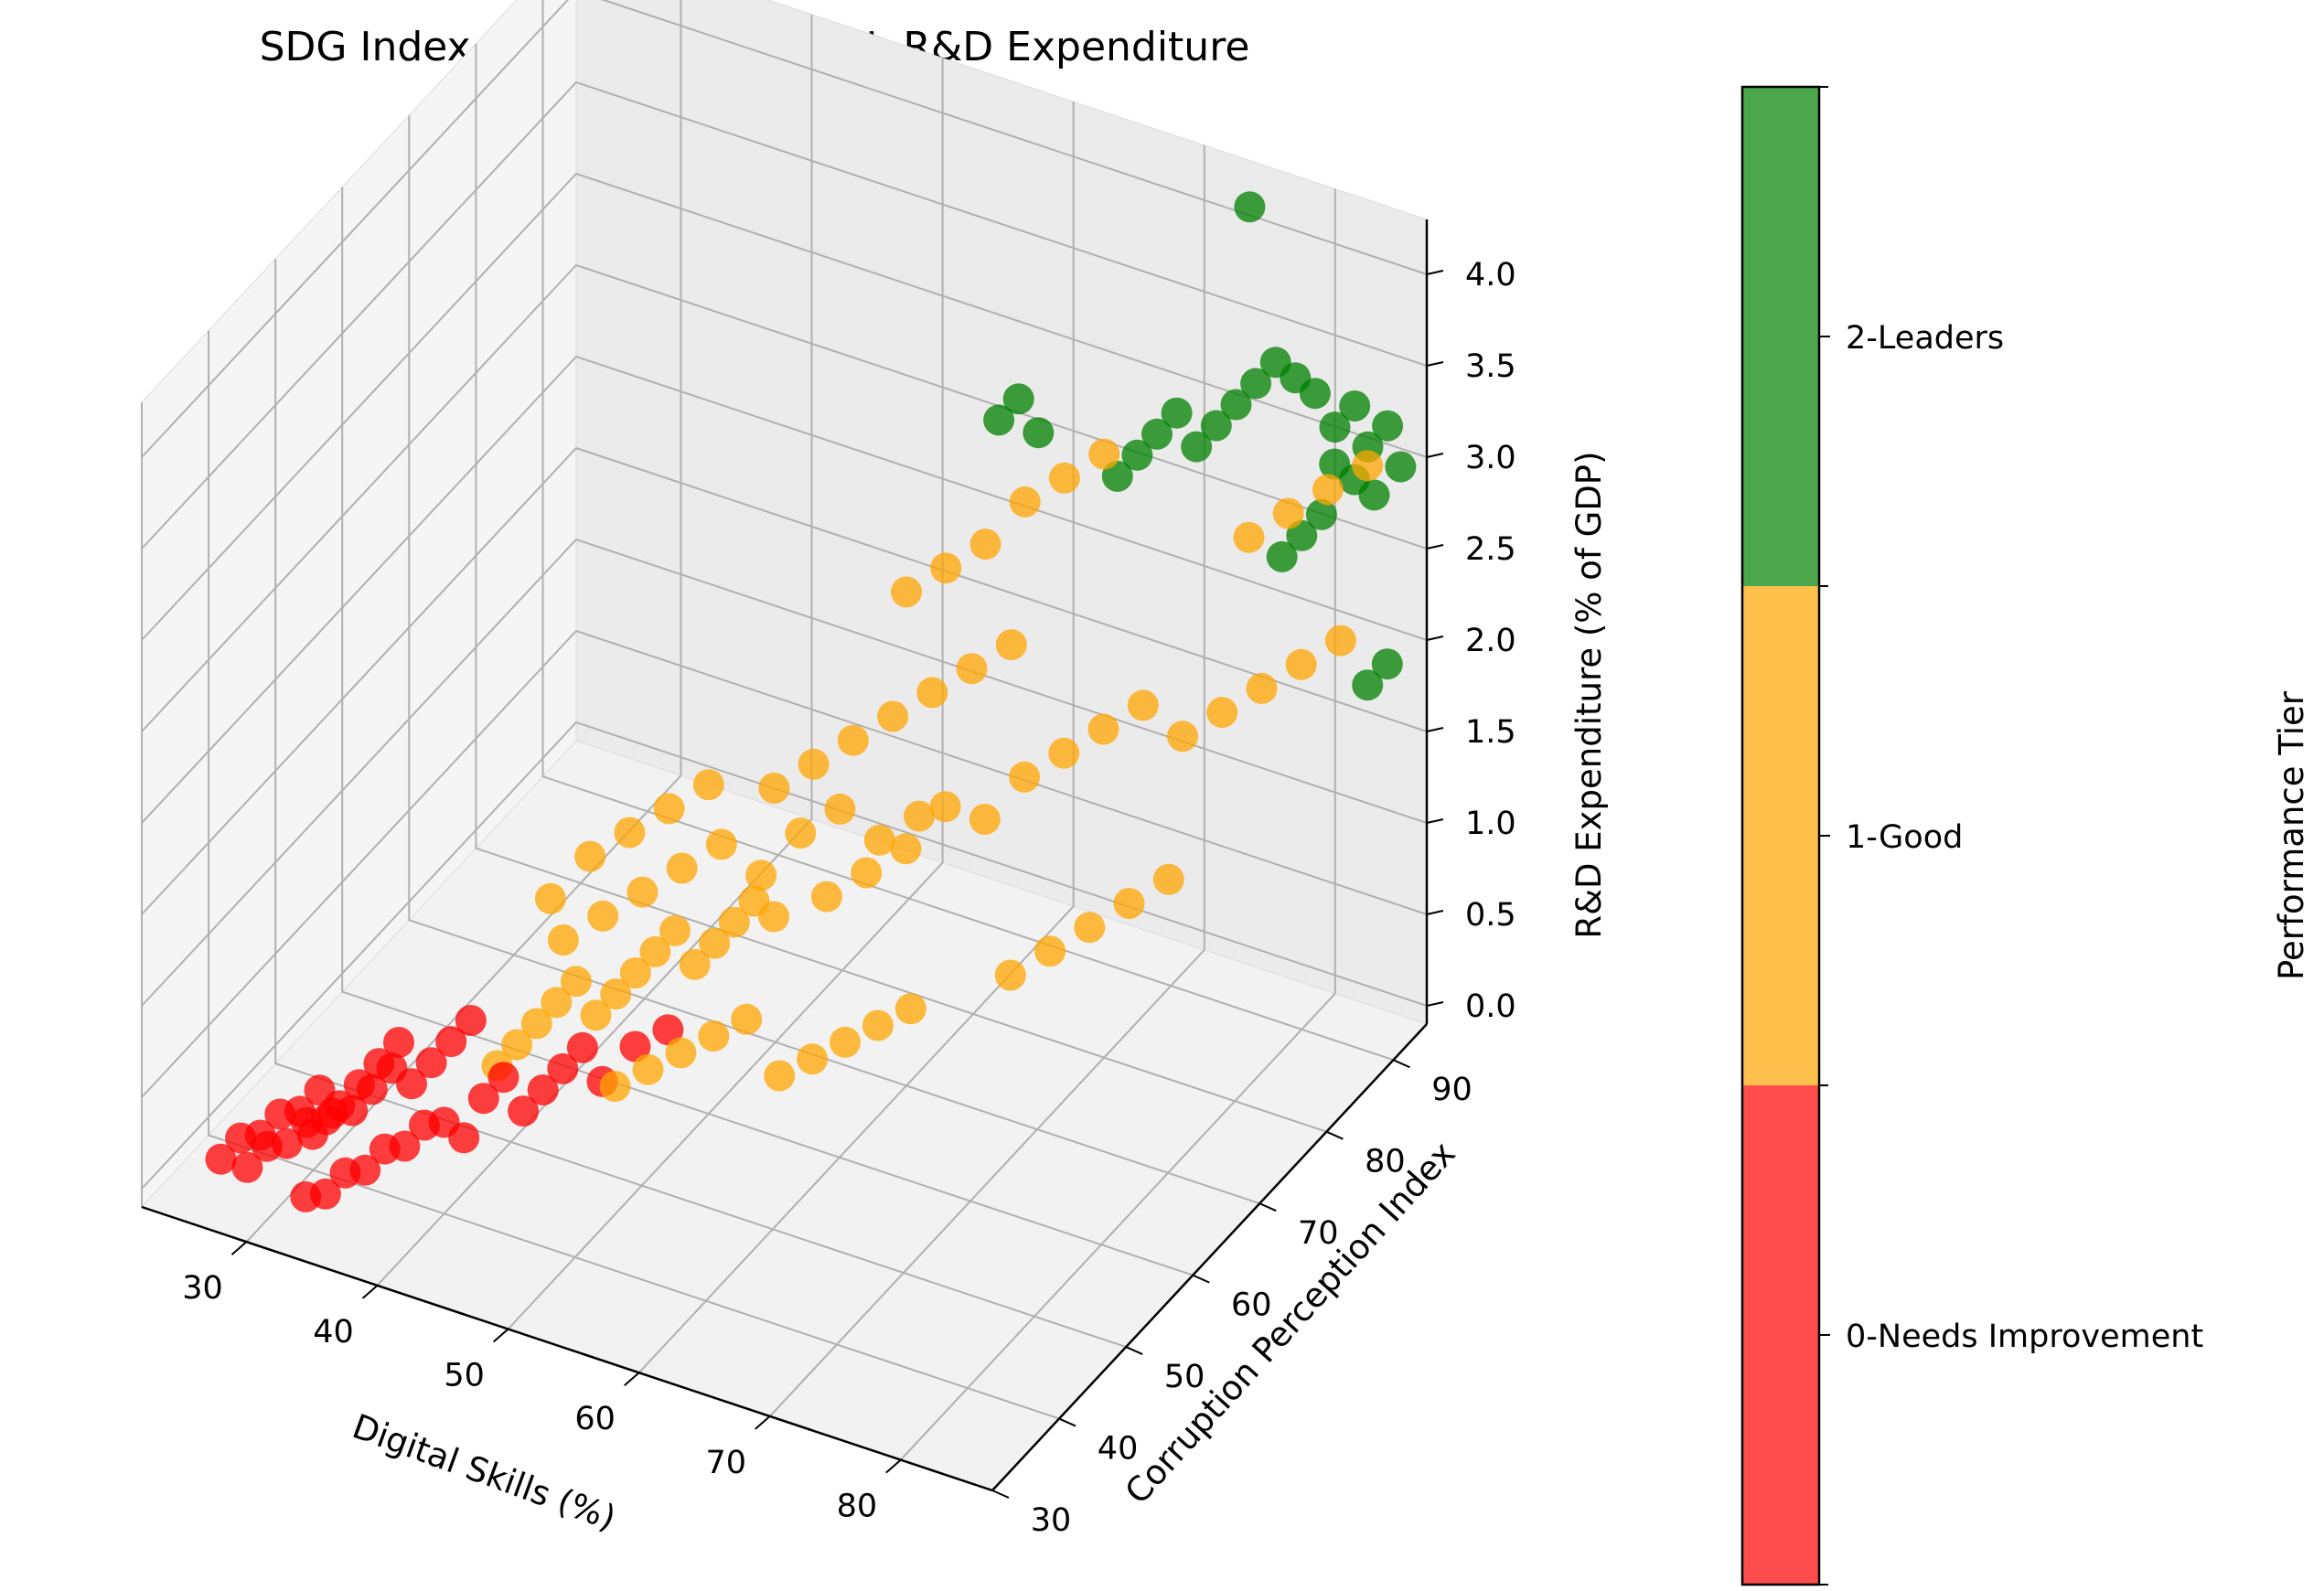 Image resolution: width=2324 pixels, height=1591 pixels. Describe the element at coordinates (203, 1288) in the screenshot. I see `x-tick-label: 30` at that location.